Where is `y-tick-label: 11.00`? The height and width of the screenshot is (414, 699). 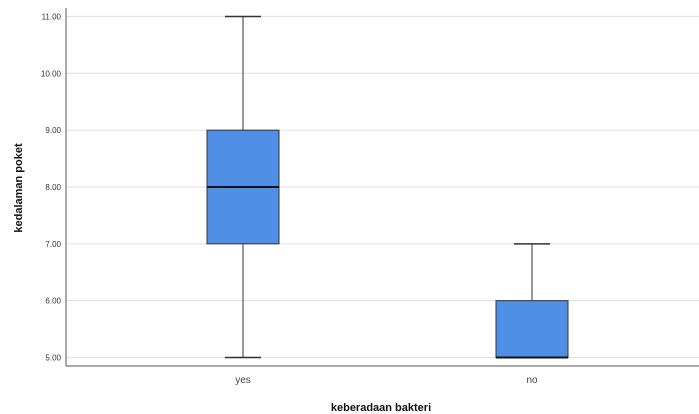
y-tick-label: 11.00 is located at coordinates (52, 17).